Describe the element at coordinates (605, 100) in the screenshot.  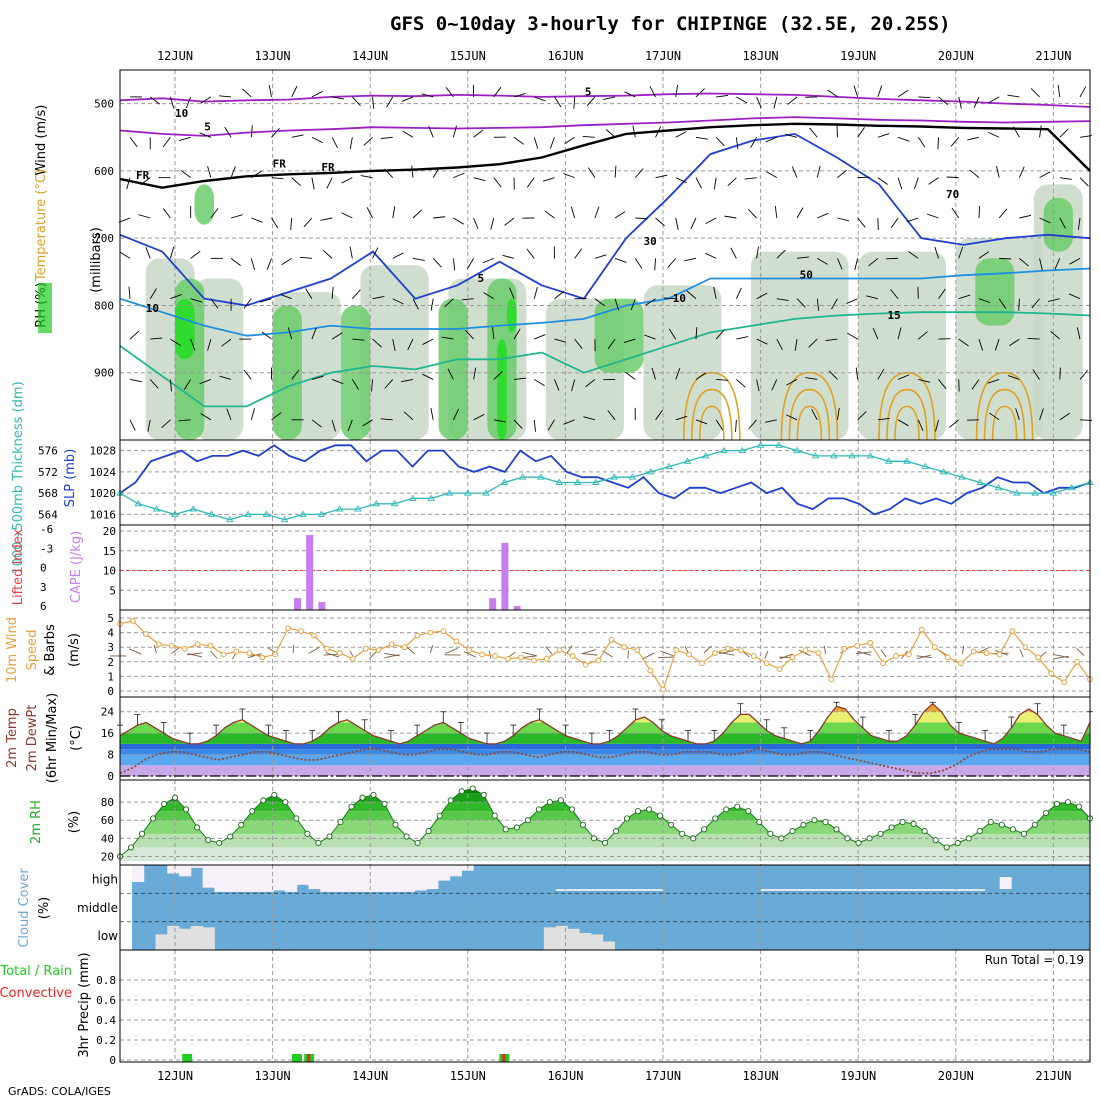
I see `isotherm-line` at that location.